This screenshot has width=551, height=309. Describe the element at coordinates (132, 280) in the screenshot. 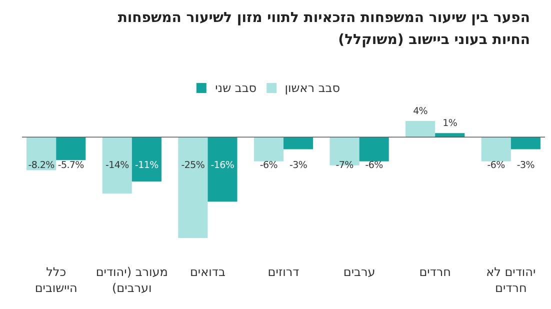

I see `x-tick-label: מעורב (יהודים וערבים)` at that location.